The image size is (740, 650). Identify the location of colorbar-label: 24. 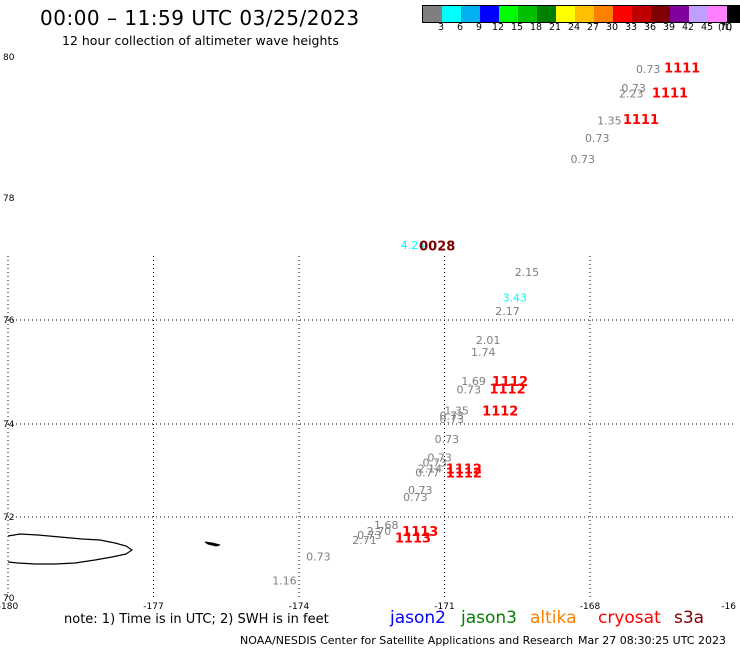
(574, 27).